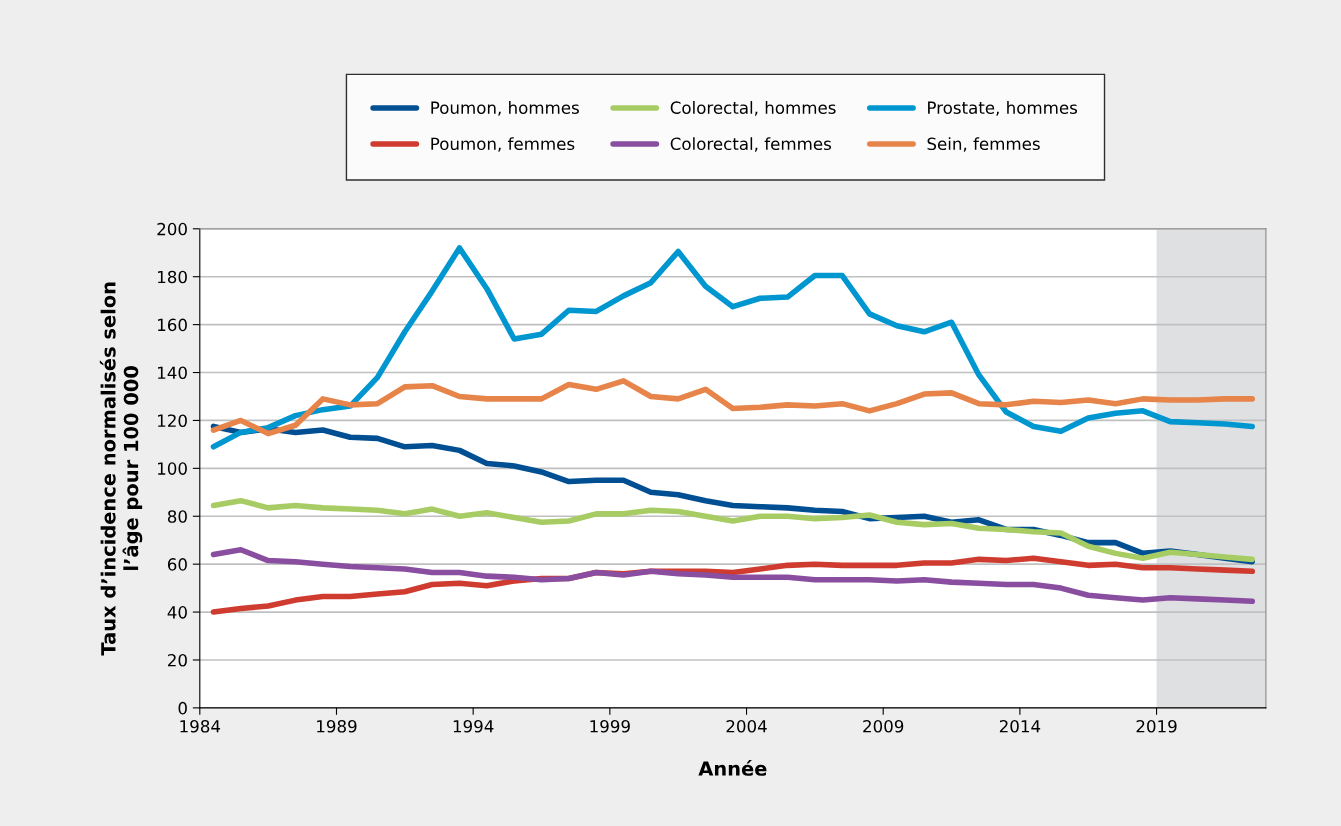  I want to click on y-tick-label: 80, so click(177, 516).